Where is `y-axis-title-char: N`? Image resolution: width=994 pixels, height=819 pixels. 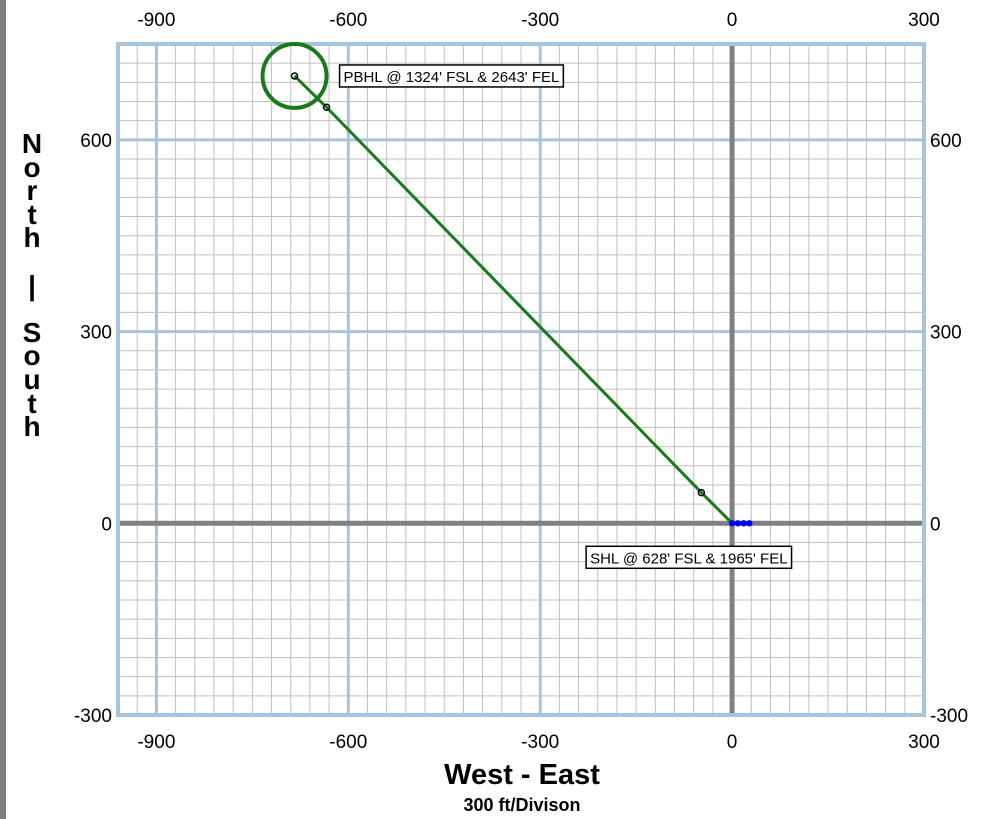 y-axis-title-char: N is located at coordinates (32, 143).